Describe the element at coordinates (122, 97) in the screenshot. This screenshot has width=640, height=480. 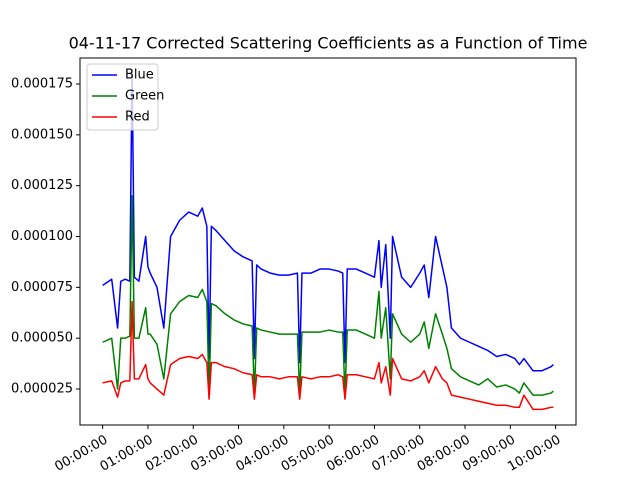
I see `legend-box` at that location.